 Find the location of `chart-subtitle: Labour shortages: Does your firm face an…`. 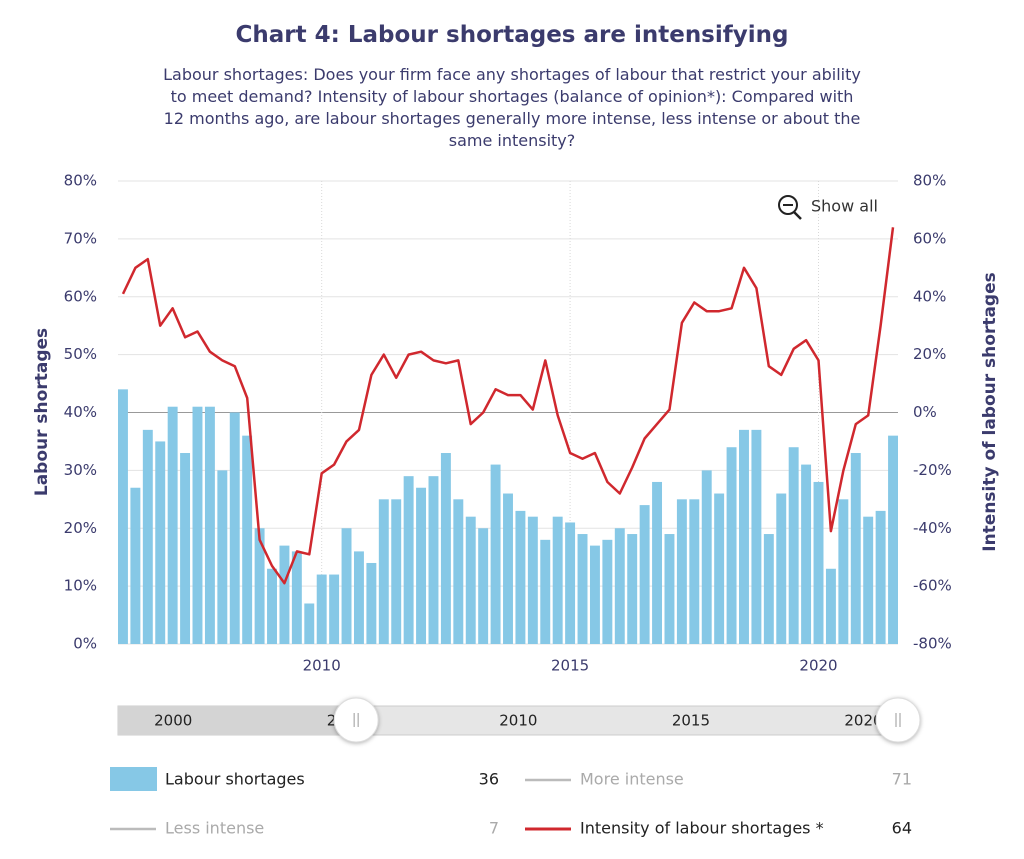

chart-subtitle: Labour shortages: Does your firm face an… is located at coordinates (512, 107).